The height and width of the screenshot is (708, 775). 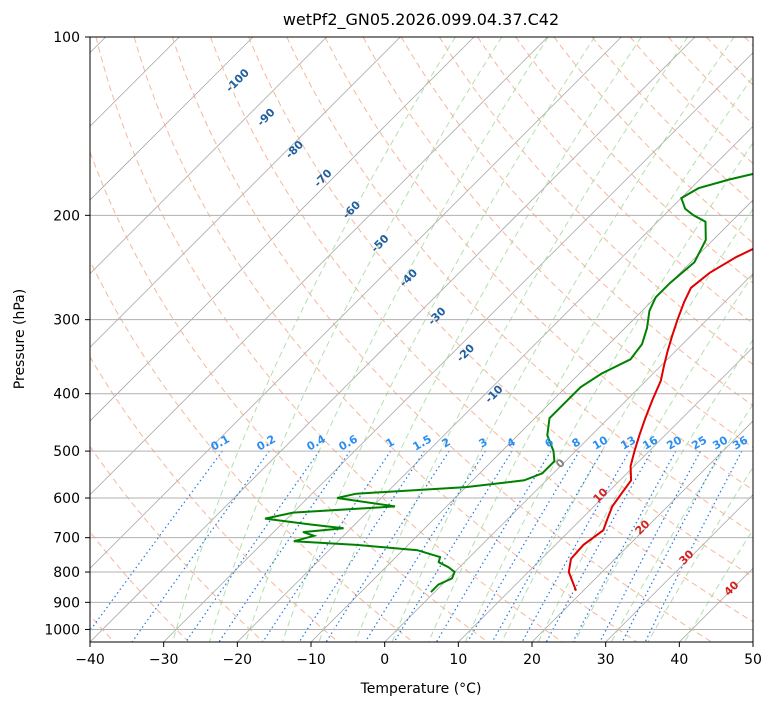 What do you see at coordinates (90, 660) in the screenshot?
I see `x-tick-label: −40` at bounding box center [90, 660].